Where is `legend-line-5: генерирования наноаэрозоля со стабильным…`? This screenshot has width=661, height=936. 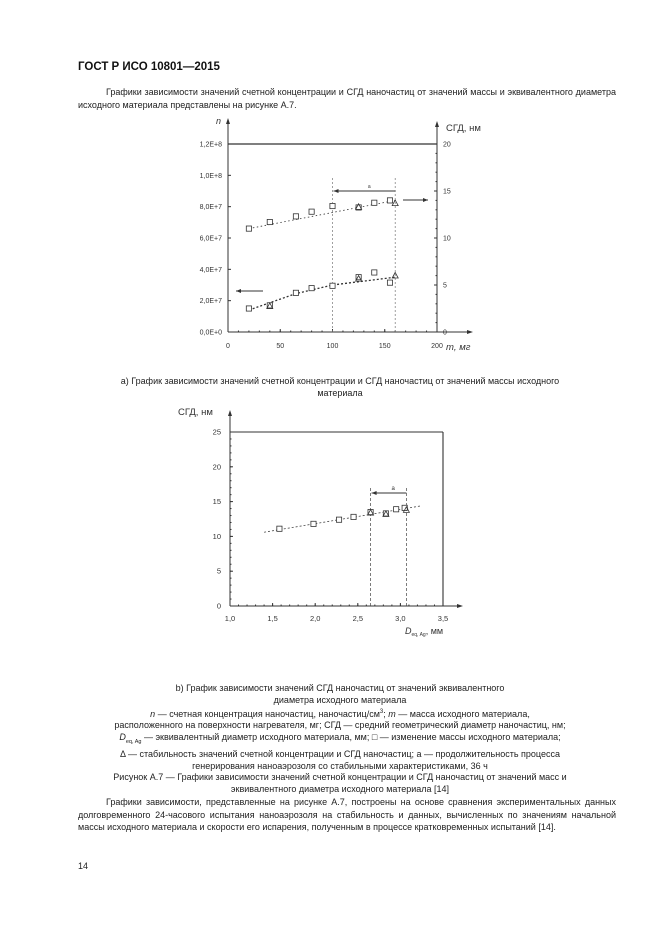
legend-line-5: генерирования наноаэрозоля со стабильным… is located at coordinates (340, 765).